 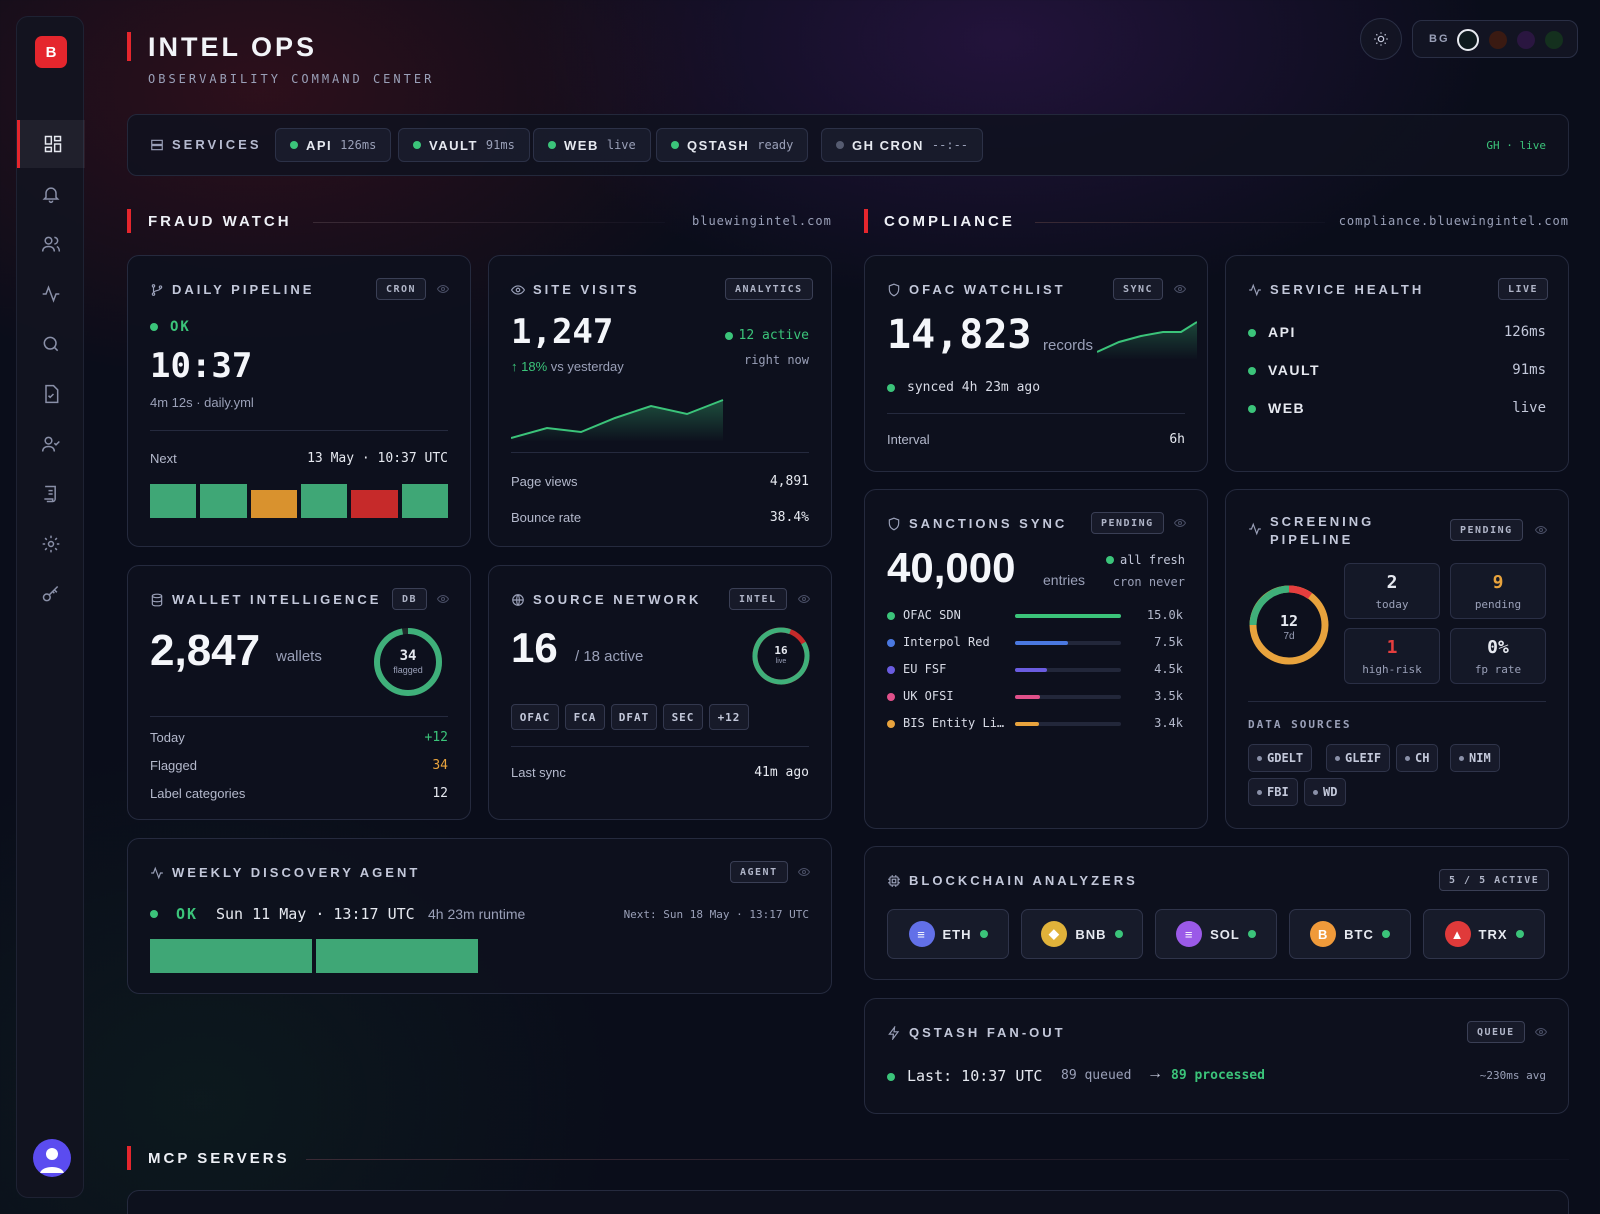 I want to click on data-source-name: CH, so click(x=1422, y=758).